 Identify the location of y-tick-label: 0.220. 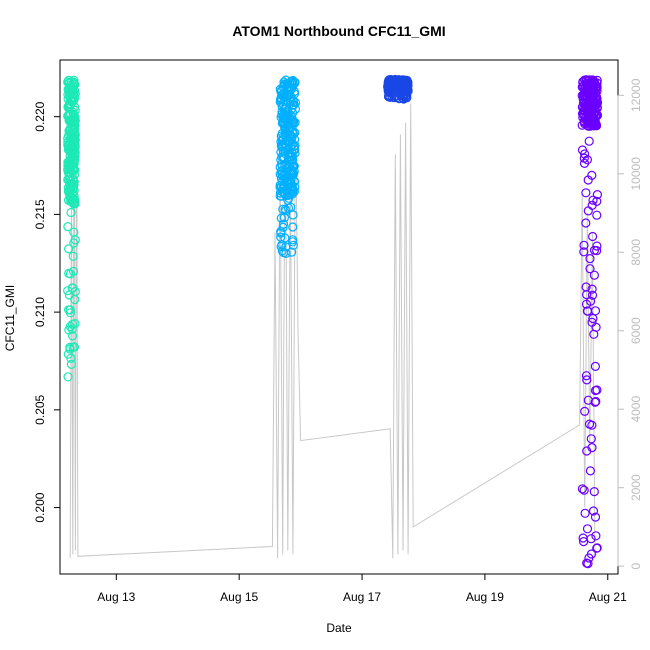
(40, 116).